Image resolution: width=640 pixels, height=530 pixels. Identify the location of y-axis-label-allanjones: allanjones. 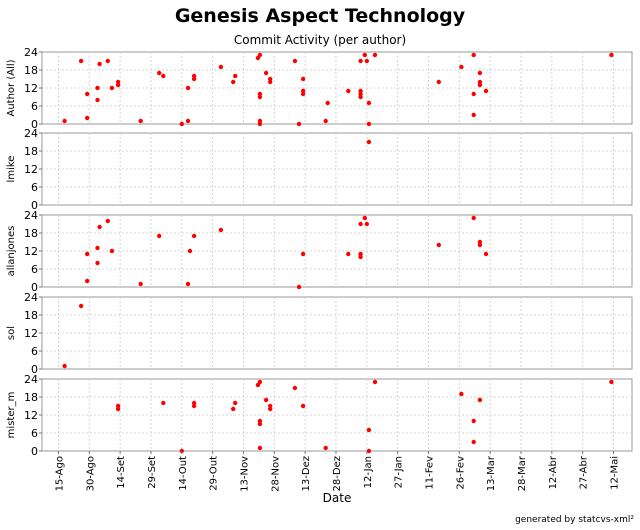
(11, 251).